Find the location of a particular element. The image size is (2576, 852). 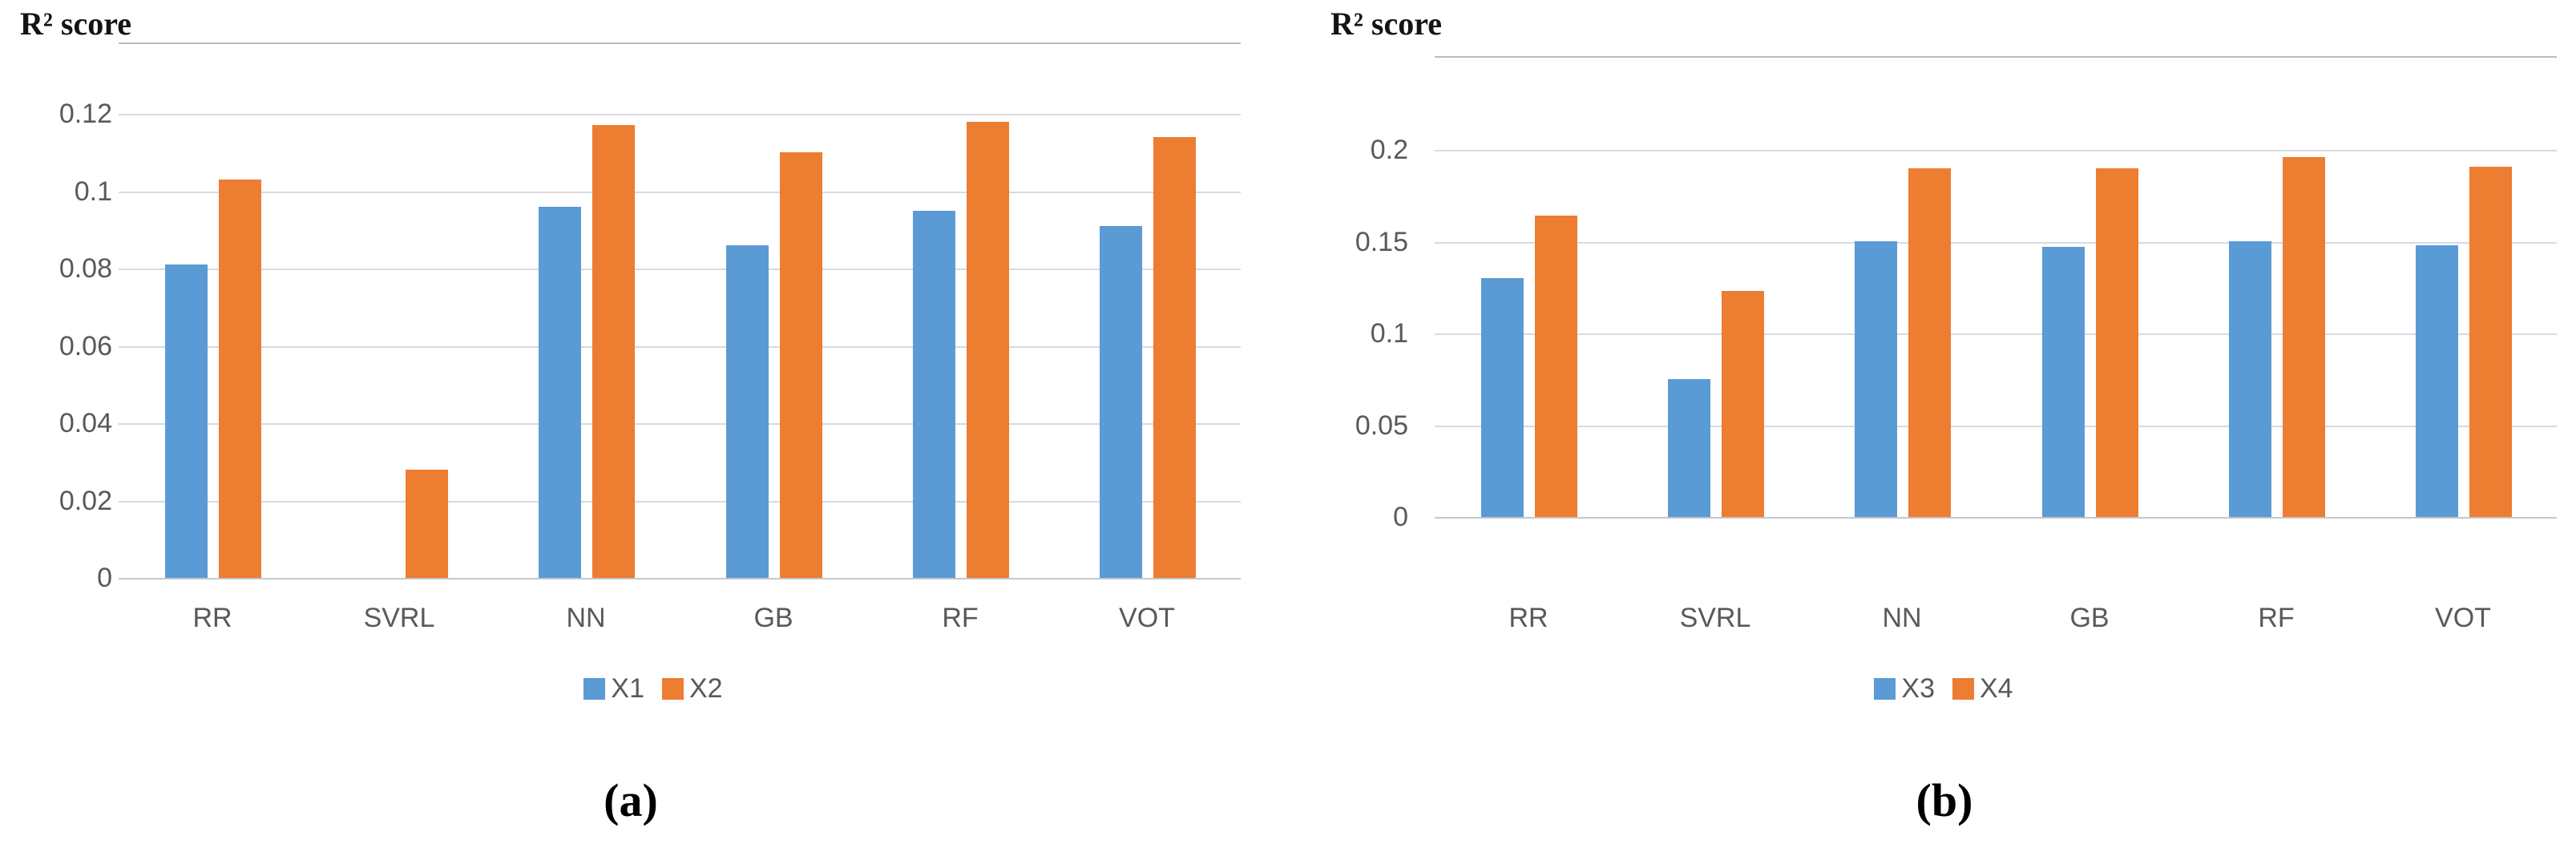

bar-b-NN-X4 is located at coordinates (1930, 342).